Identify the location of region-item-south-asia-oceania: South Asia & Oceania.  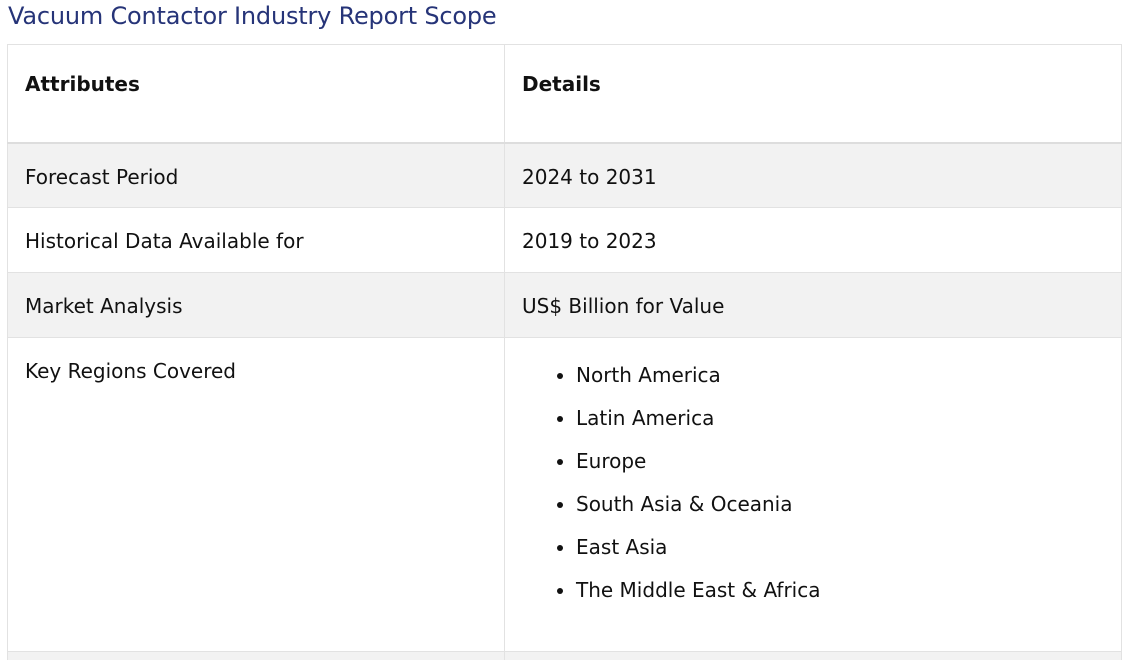
(848, 513).